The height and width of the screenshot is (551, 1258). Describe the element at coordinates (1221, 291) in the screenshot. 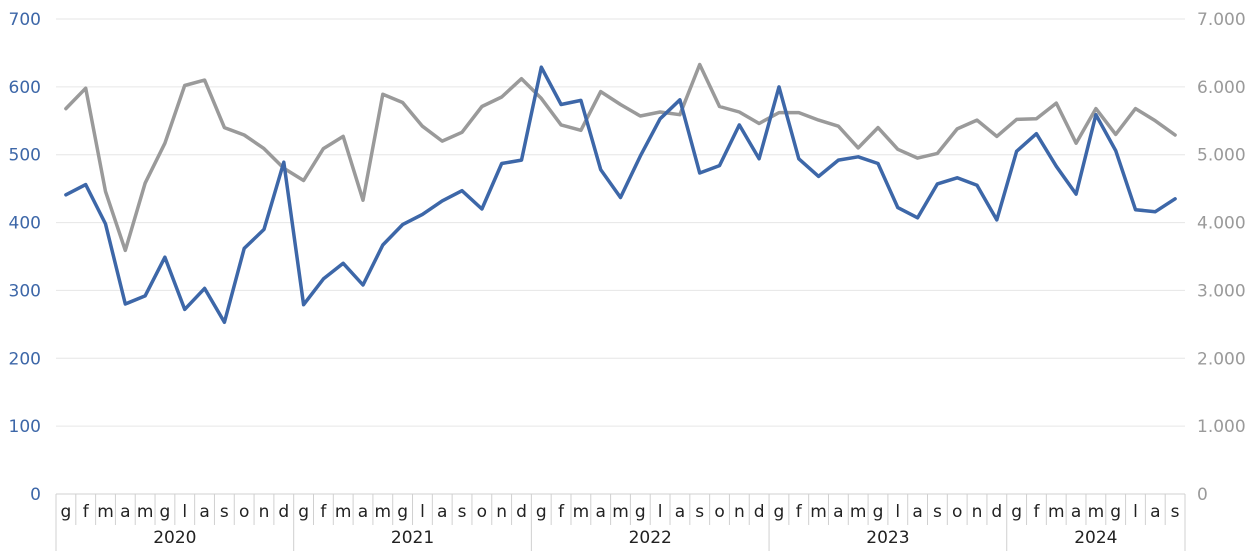

I see `right-tick-label: 3.000` at that location.